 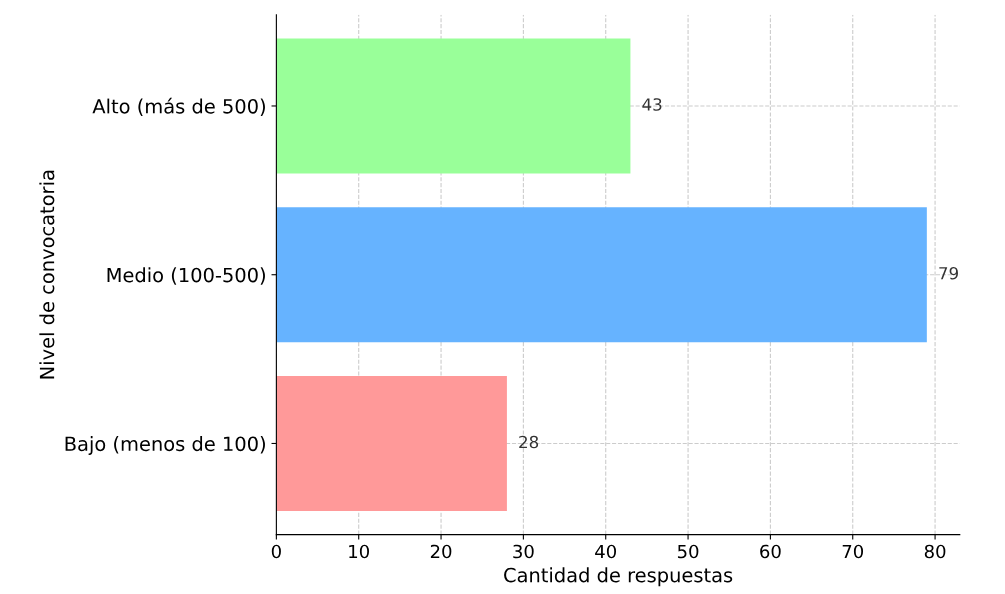 I want to click on x-tick-label: 60, so click(x=770, y=551).